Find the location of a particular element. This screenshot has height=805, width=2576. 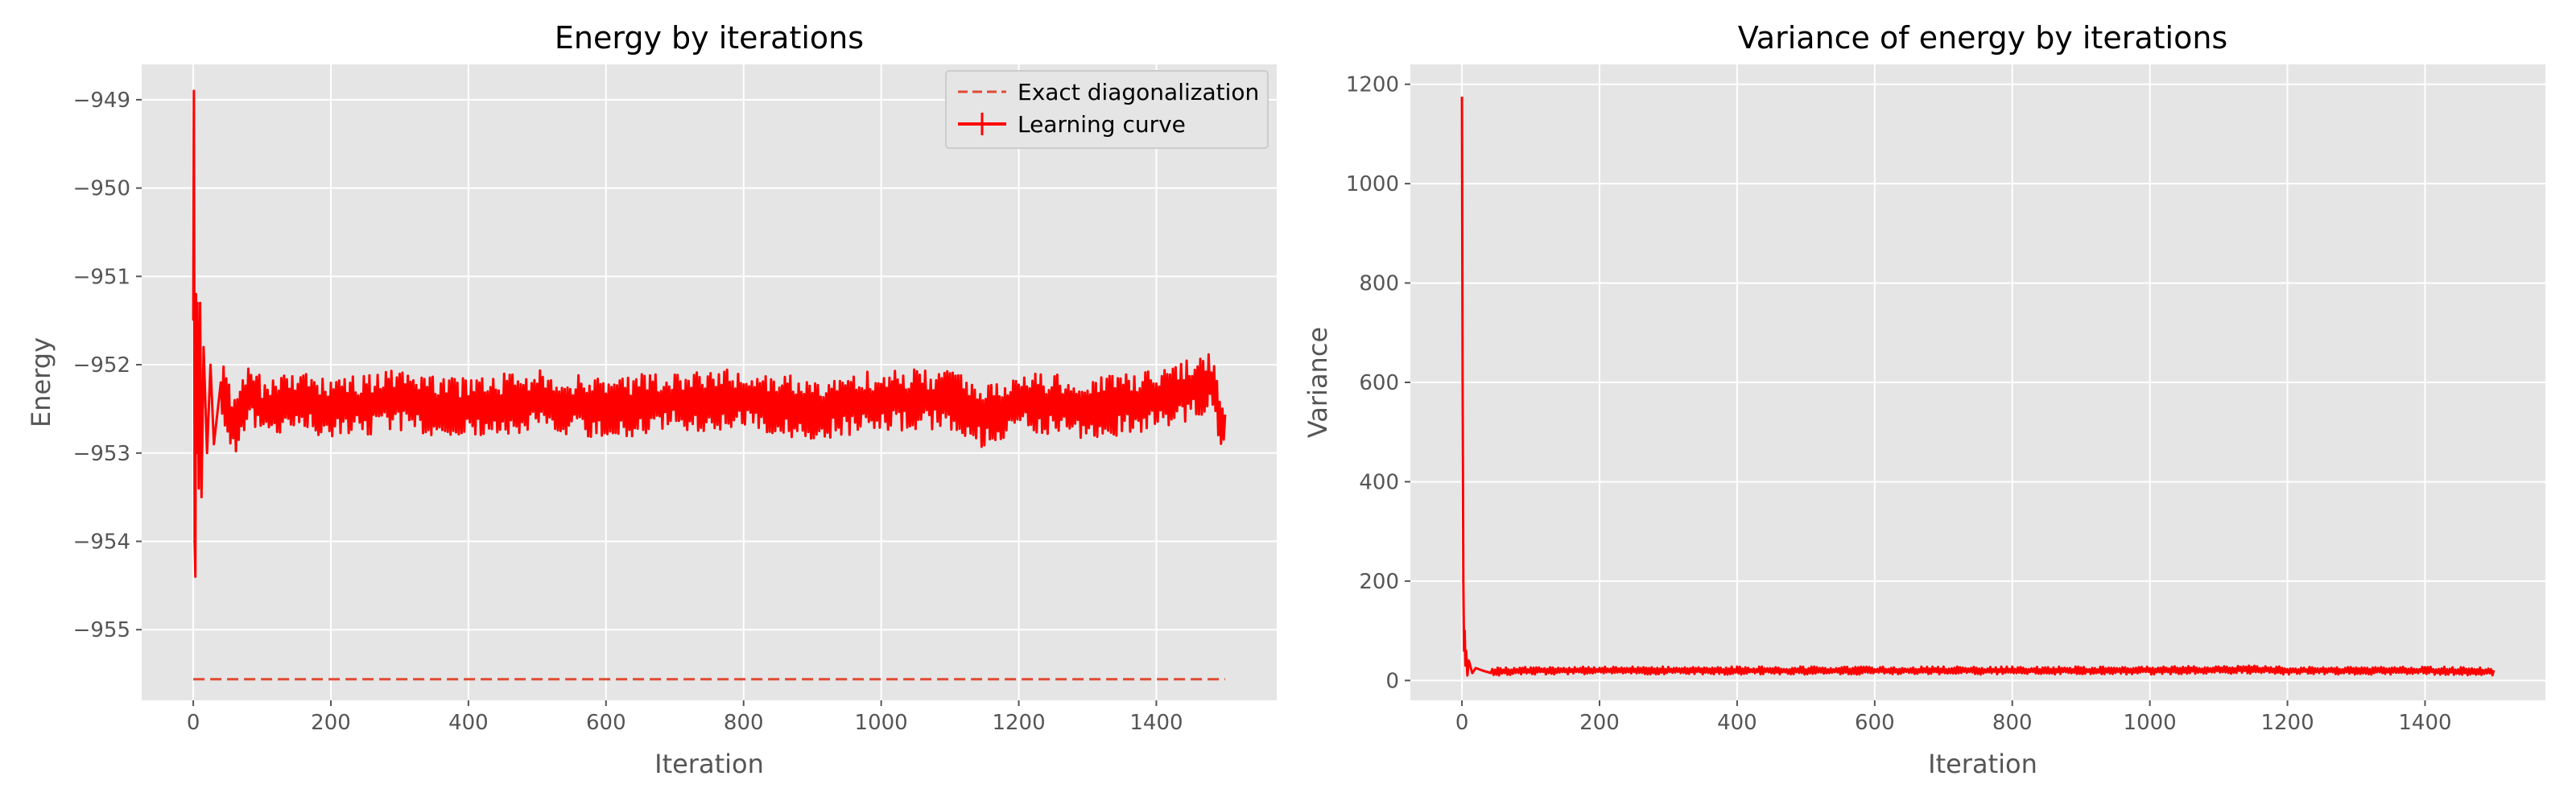

y-axis-label: Variance is located at coordinates (1317, 382).